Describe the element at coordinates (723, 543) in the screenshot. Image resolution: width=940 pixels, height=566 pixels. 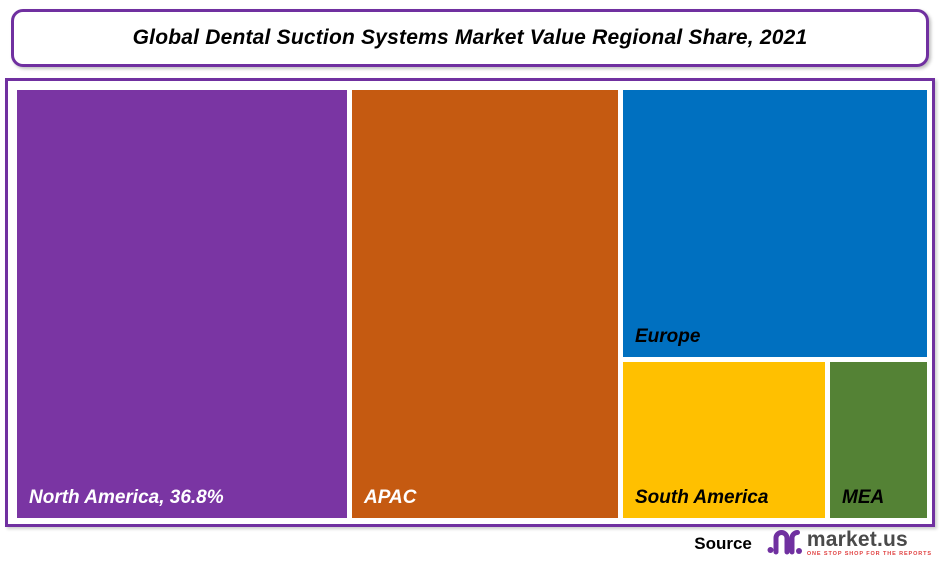
I see `source-label: Source` at that location.